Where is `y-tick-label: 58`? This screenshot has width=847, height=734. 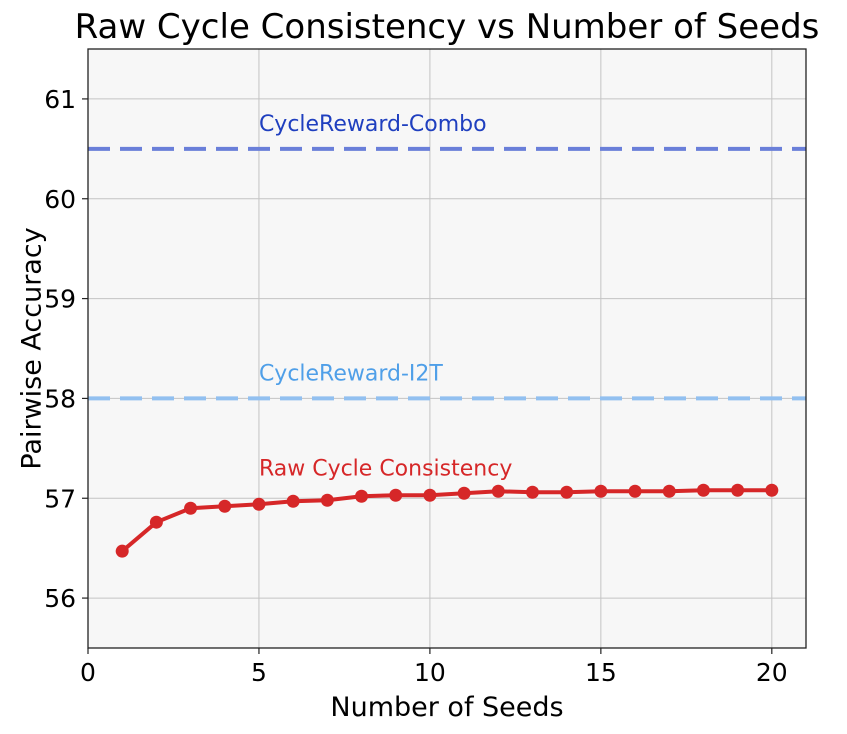 y-tick-label: 58 is located at coordinates (60, 398).